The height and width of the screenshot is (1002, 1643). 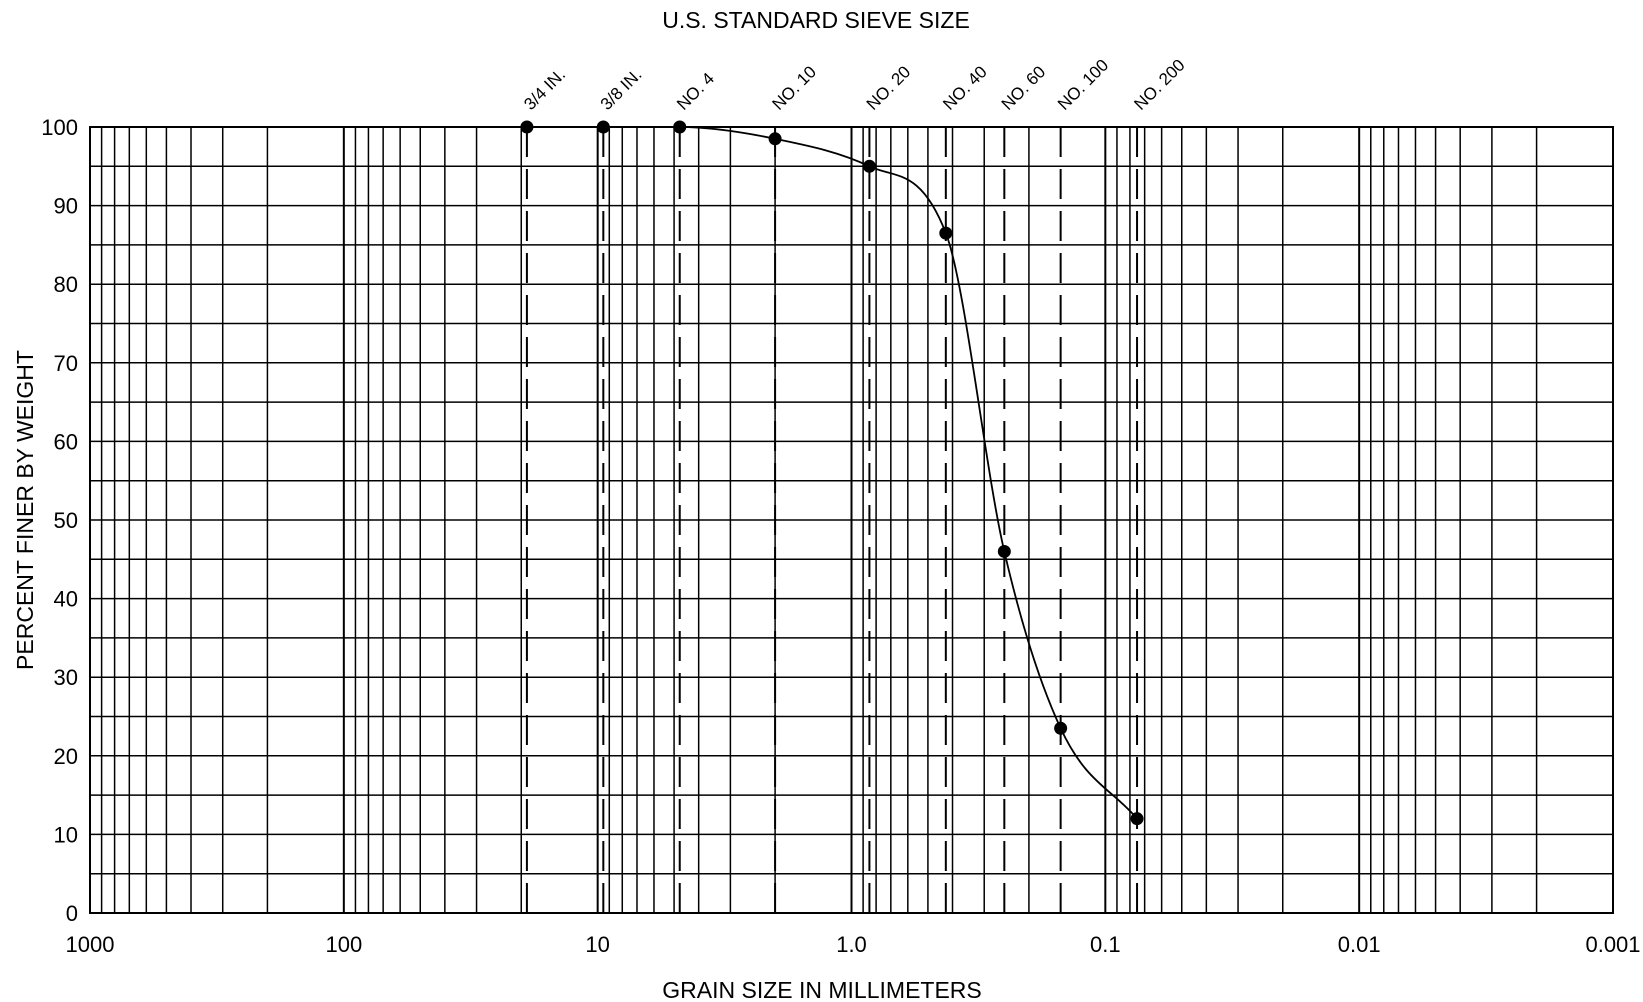 I want to click on y-tick-label: 70, so click(x=66, y=363).